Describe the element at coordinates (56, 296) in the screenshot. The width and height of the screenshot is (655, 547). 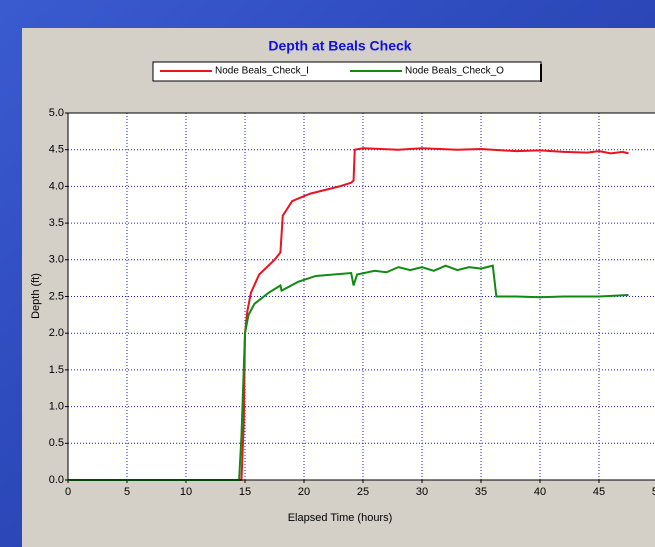
I see `y-tick-label: 2.5` at that location.